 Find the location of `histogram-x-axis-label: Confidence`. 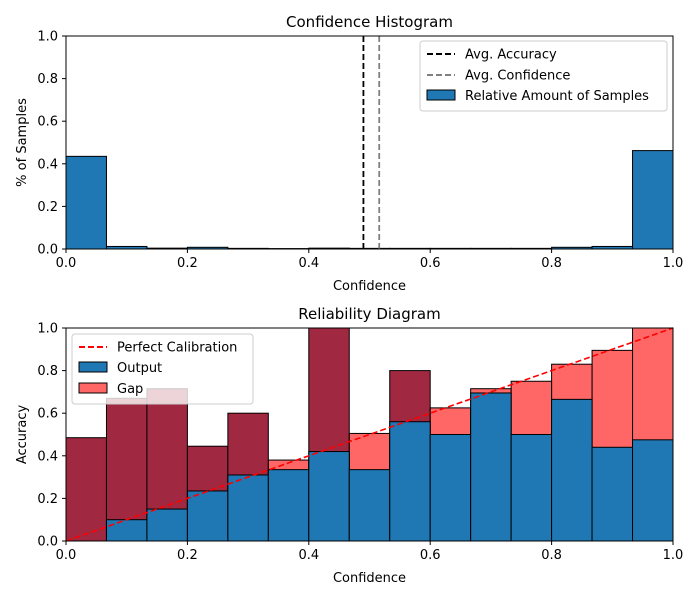

histogram-x-axis-label: Confidence is located at coordinates (369, 286).